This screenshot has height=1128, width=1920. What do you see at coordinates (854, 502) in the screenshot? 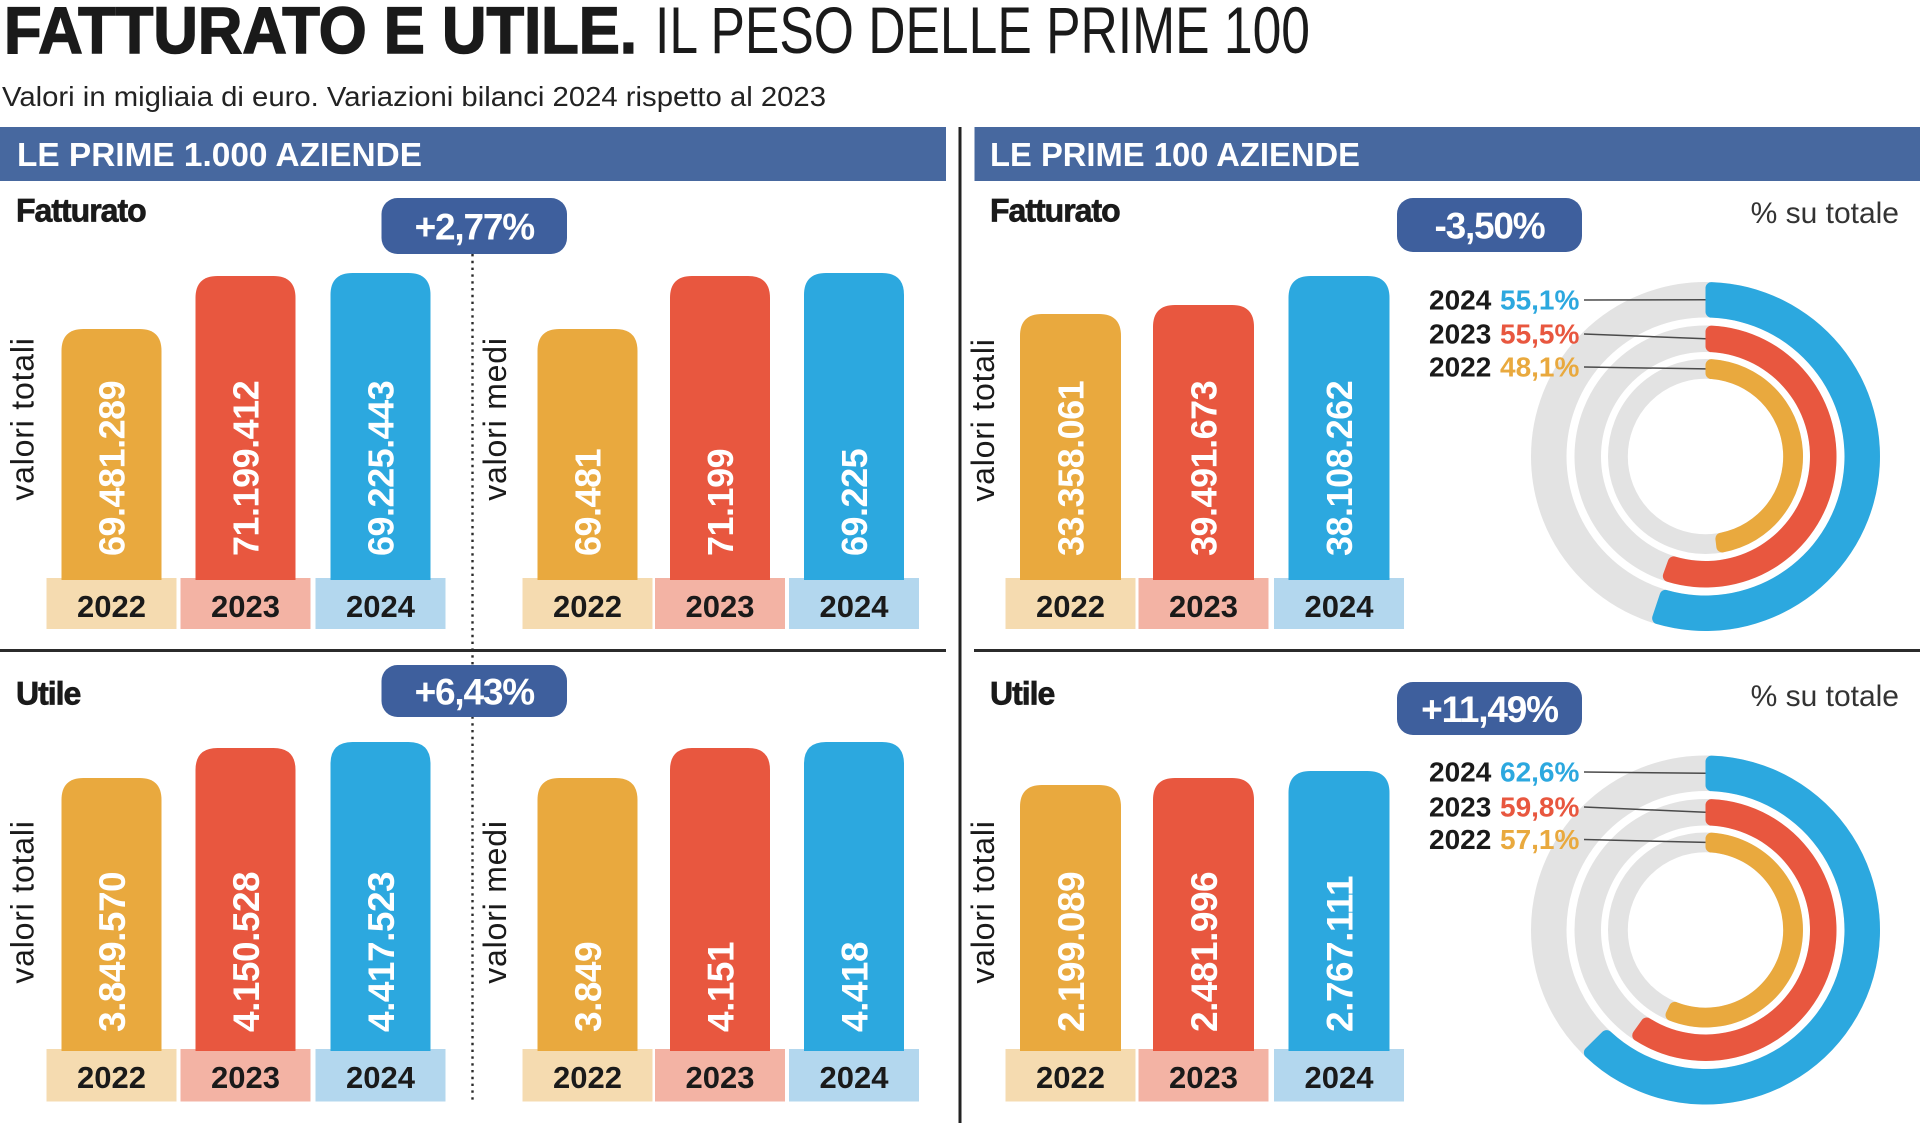
I see `svg-text: 69.225` at bounding box center [854, 502].